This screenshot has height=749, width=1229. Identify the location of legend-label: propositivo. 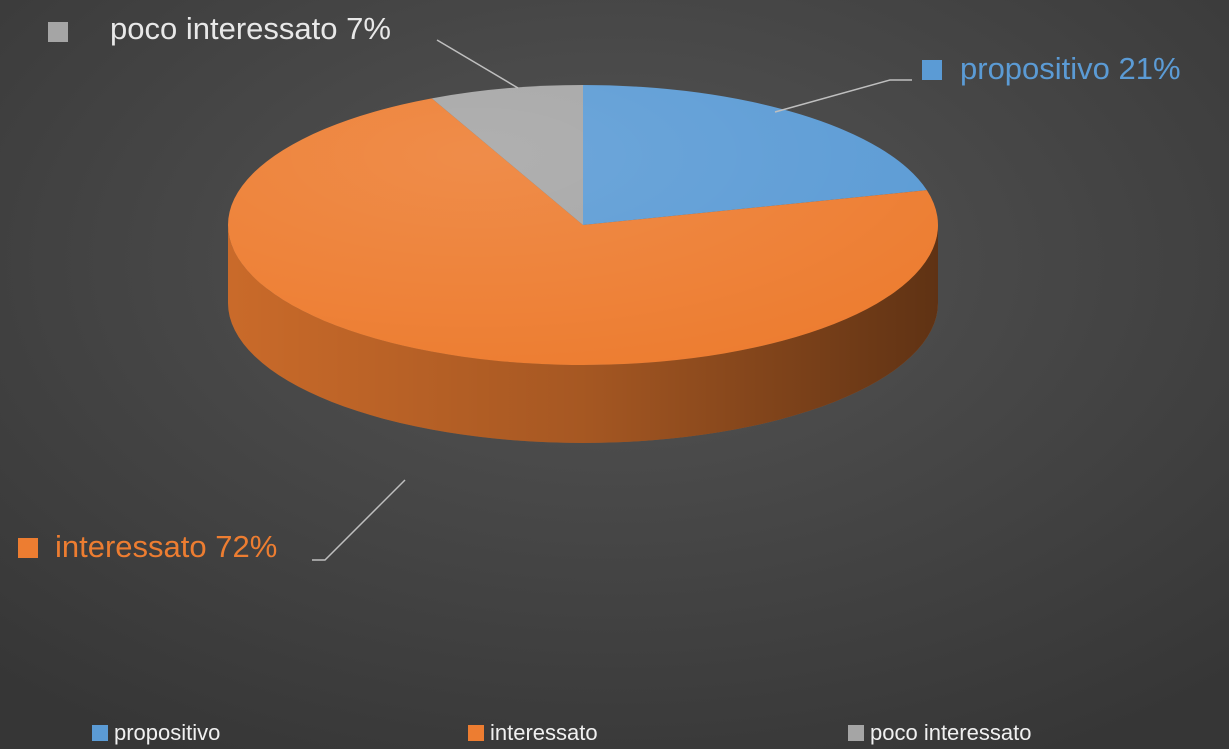
(167, 732).